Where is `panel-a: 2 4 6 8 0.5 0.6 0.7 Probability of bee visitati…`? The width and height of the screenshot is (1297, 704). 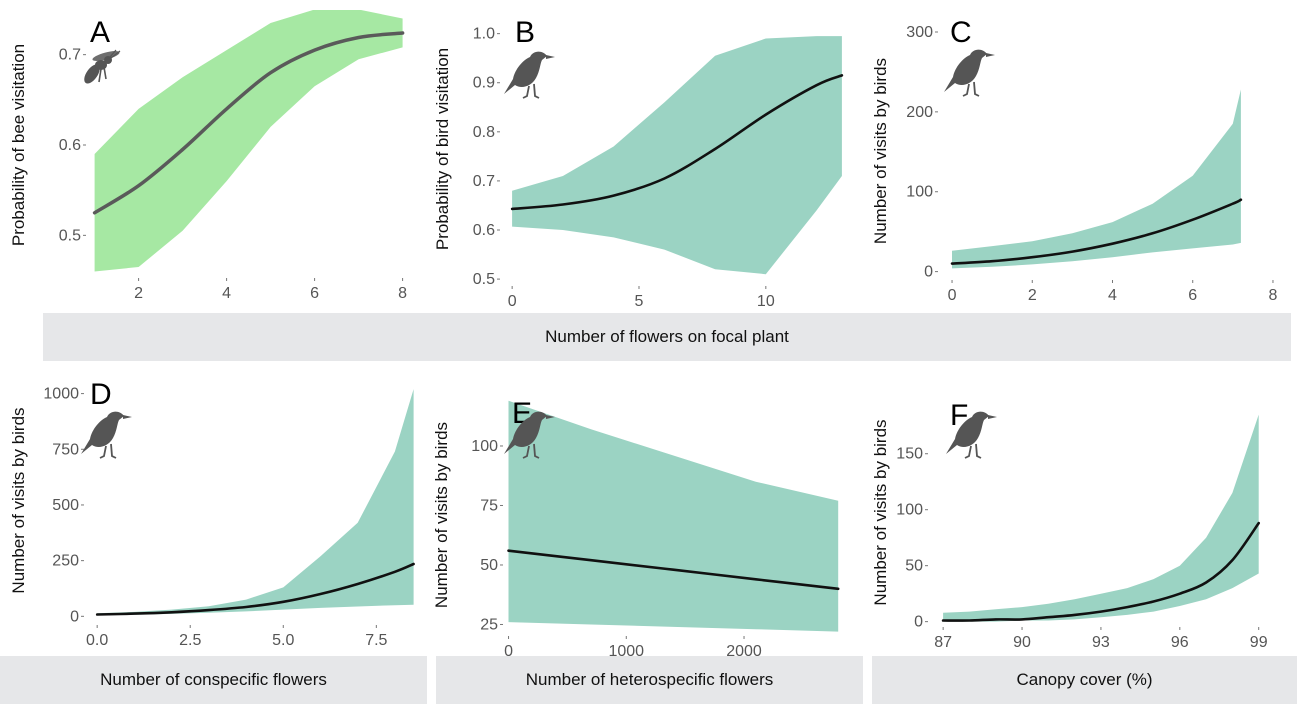 panel-a: 2 4 6 8 0.5 0.6 0.7 Probability of bee visitati… is located at coordinates (208, 156).